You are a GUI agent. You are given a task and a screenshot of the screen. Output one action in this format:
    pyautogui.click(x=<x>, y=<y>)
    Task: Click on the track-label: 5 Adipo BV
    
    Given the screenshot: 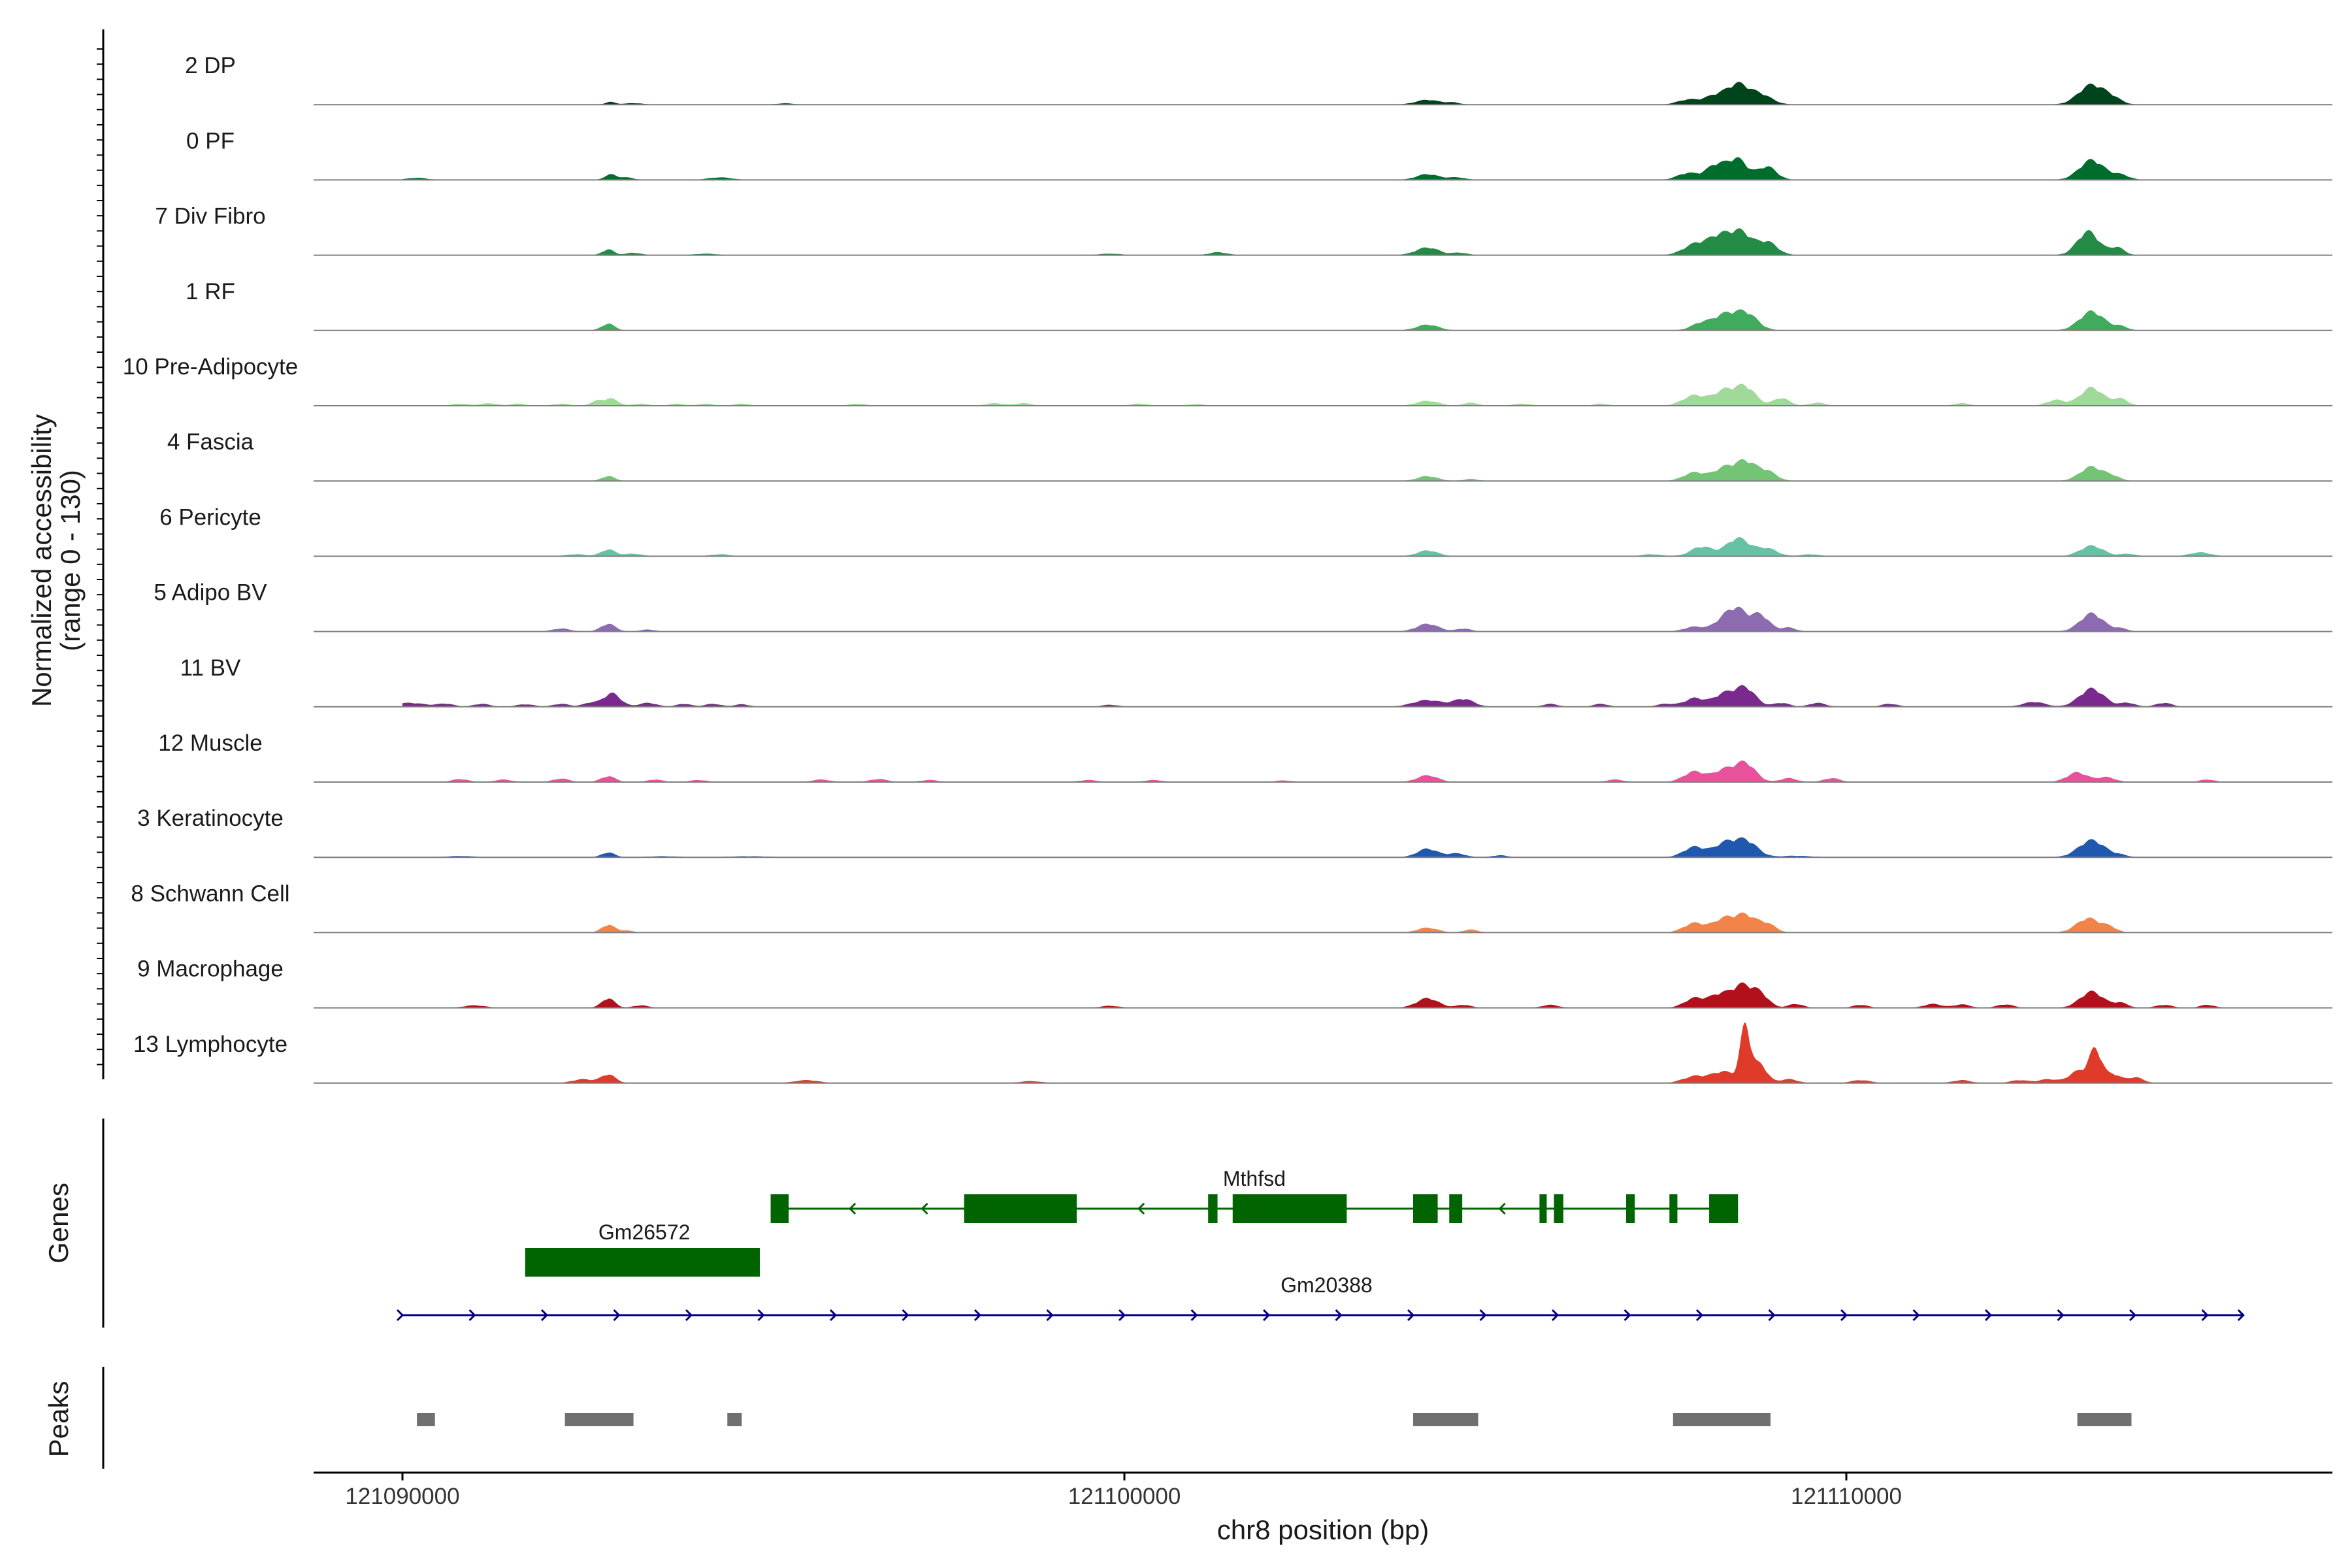 What is the action you would take?
    pyautogui.click(x=210, y=593)
    